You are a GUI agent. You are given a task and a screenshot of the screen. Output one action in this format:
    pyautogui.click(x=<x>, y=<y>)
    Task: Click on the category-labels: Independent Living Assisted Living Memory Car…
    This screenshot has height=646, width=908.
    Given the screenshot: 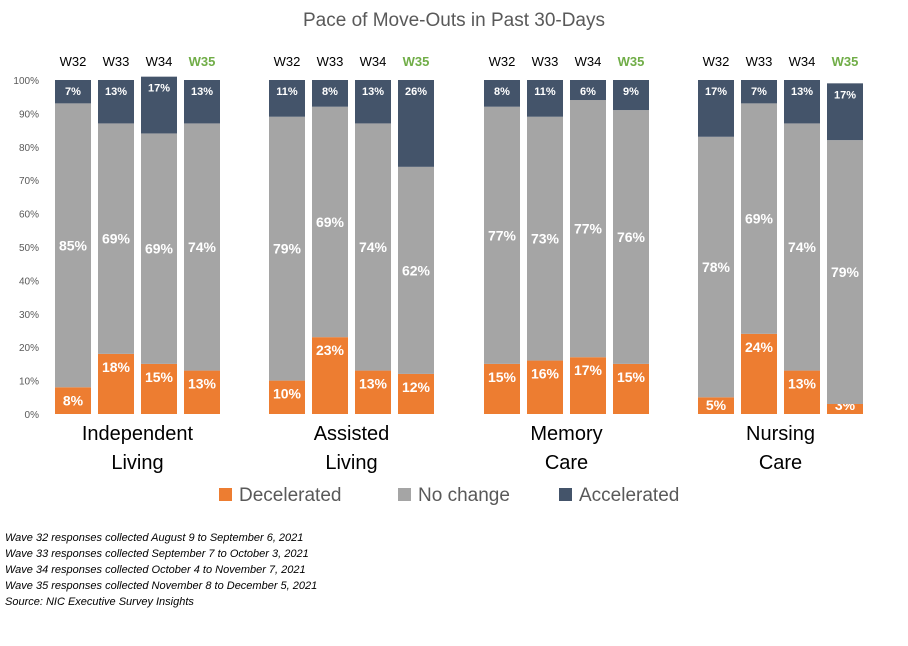 What is the action you would take?
    pyautogui.click(x=448, y=448)
    